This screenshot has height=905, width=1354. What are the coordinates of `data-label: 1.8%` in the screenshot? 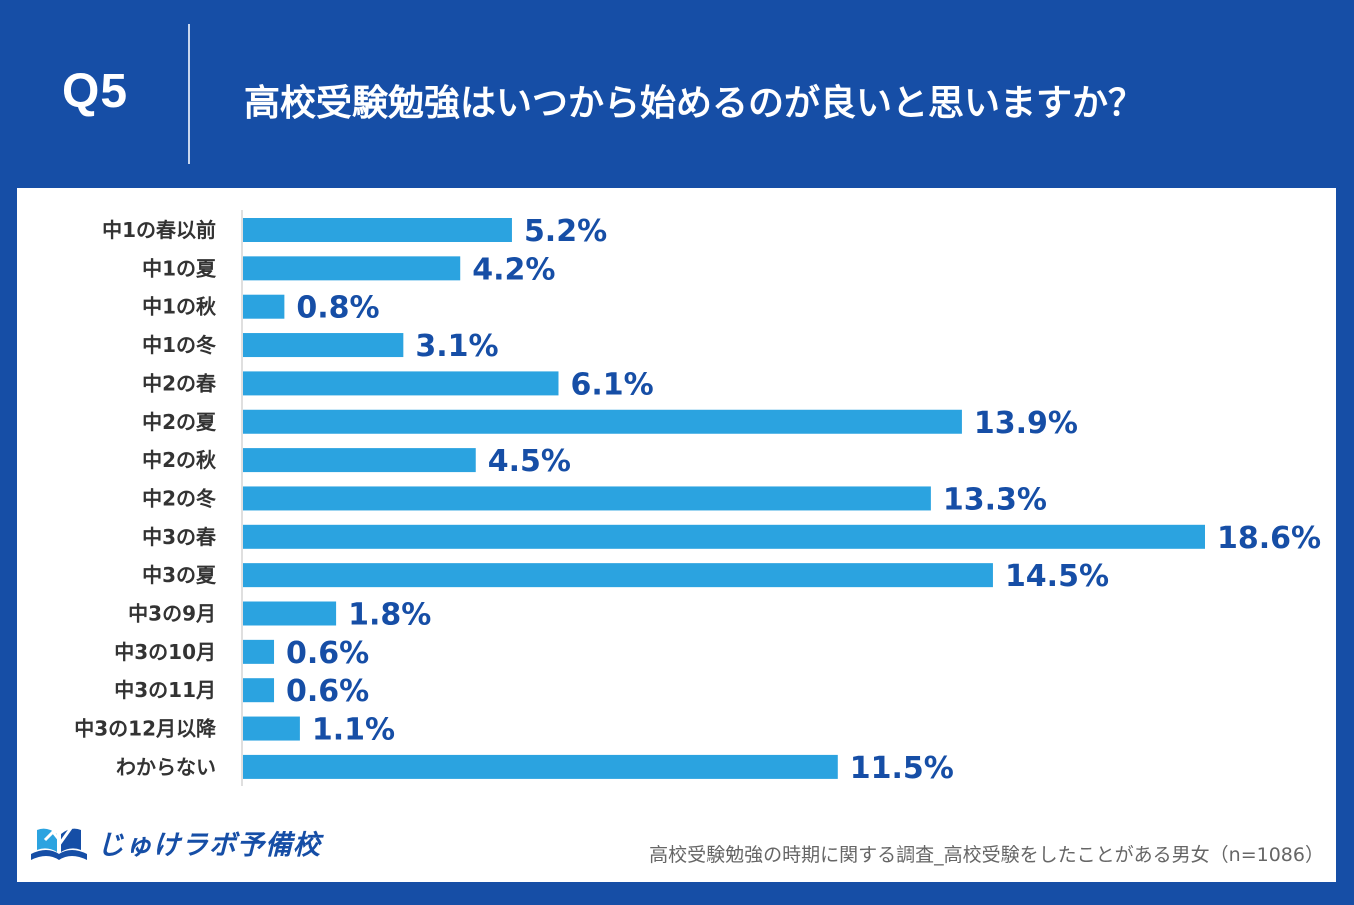 It's located at (389, 615).